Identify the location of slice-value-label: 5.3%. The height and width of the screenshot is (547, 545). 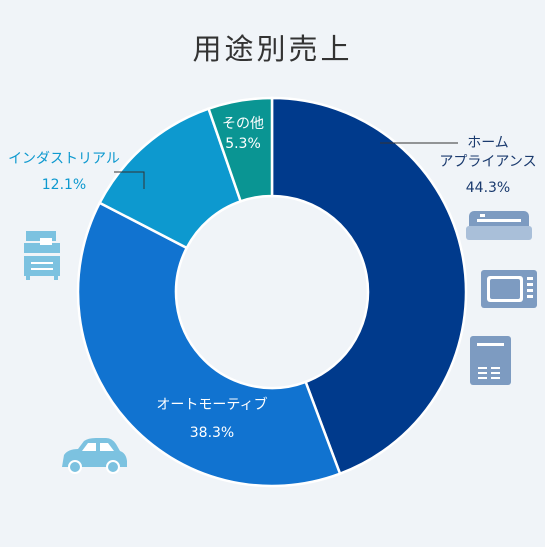
(243, 144).